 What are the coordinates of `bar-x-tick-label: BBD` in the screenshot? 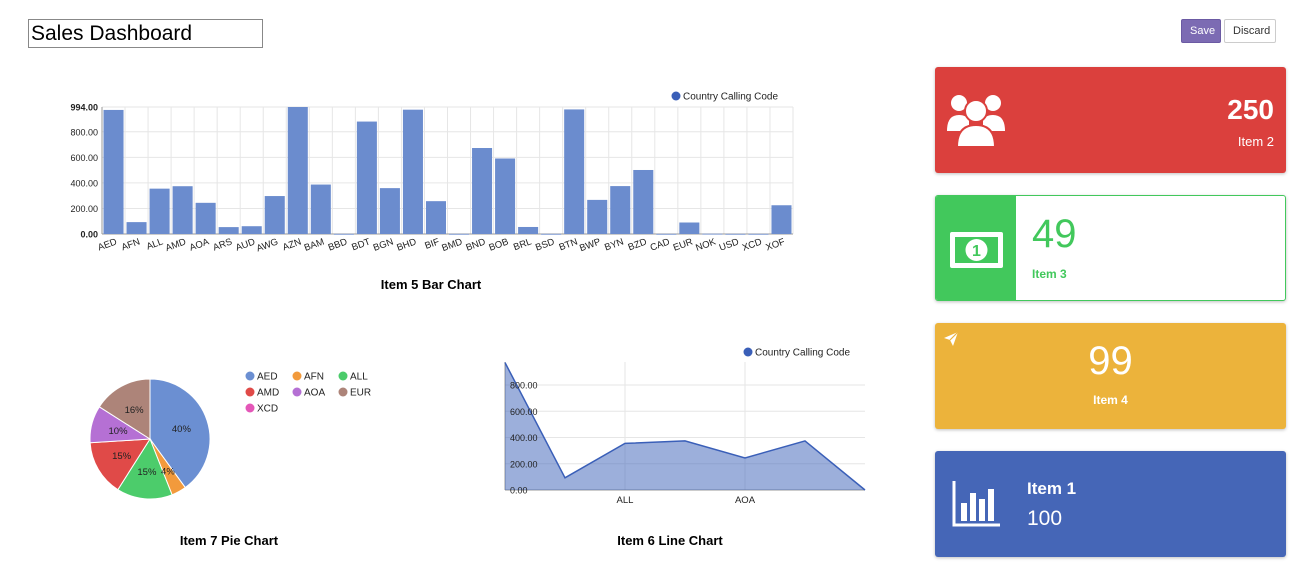 It's located at (338, 244).